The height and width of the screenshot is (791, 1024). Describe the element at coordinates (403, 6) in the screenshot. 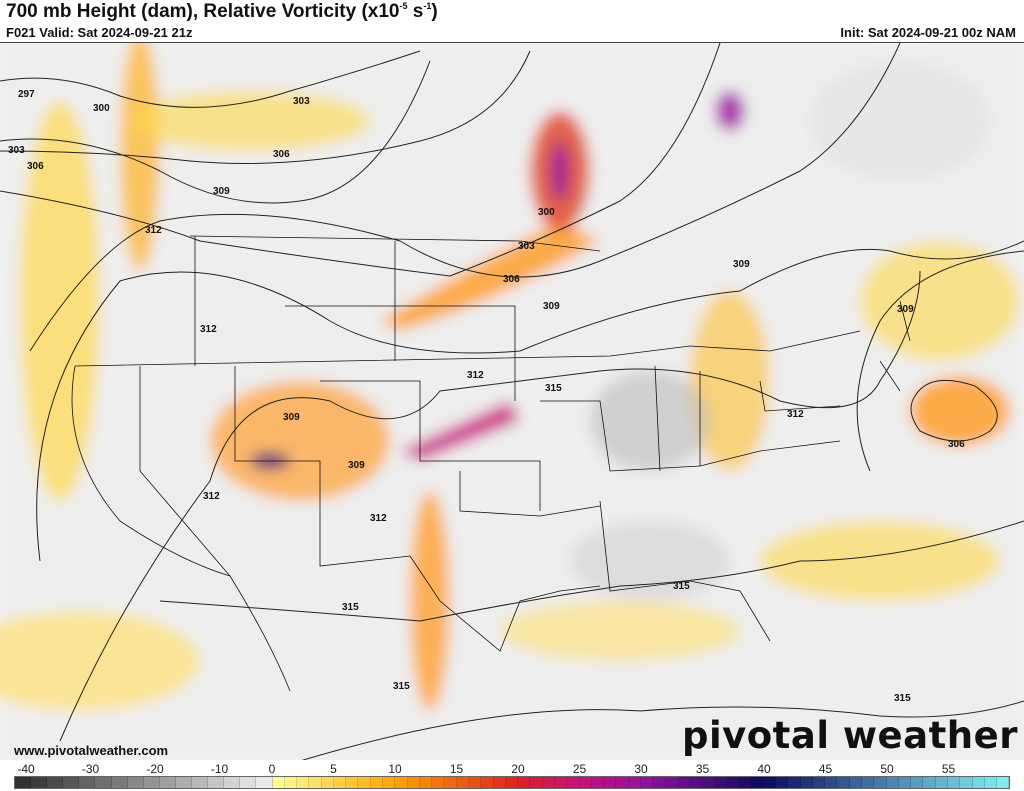

I see `title-exponent: -5` at that location.